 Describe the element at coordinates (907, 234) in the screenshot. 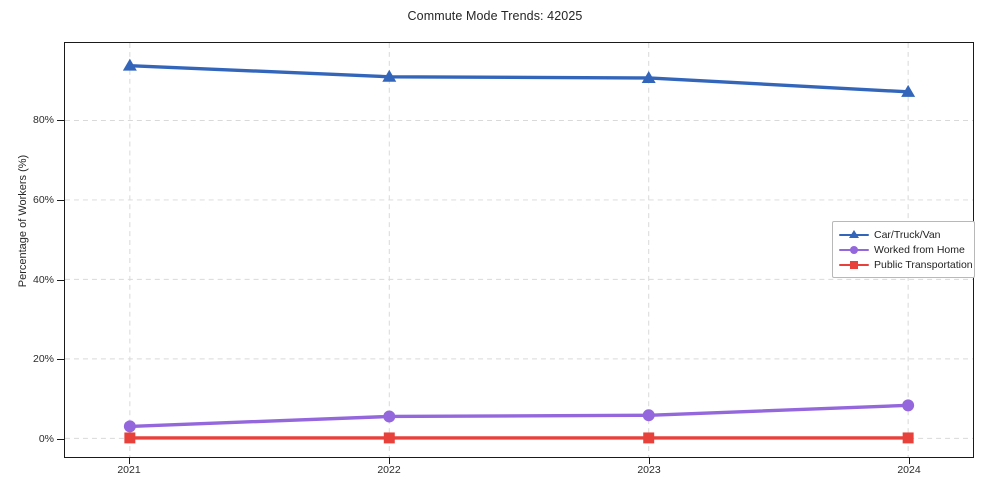

I see `legend-item-label: Car/Truck/Van` at that location.